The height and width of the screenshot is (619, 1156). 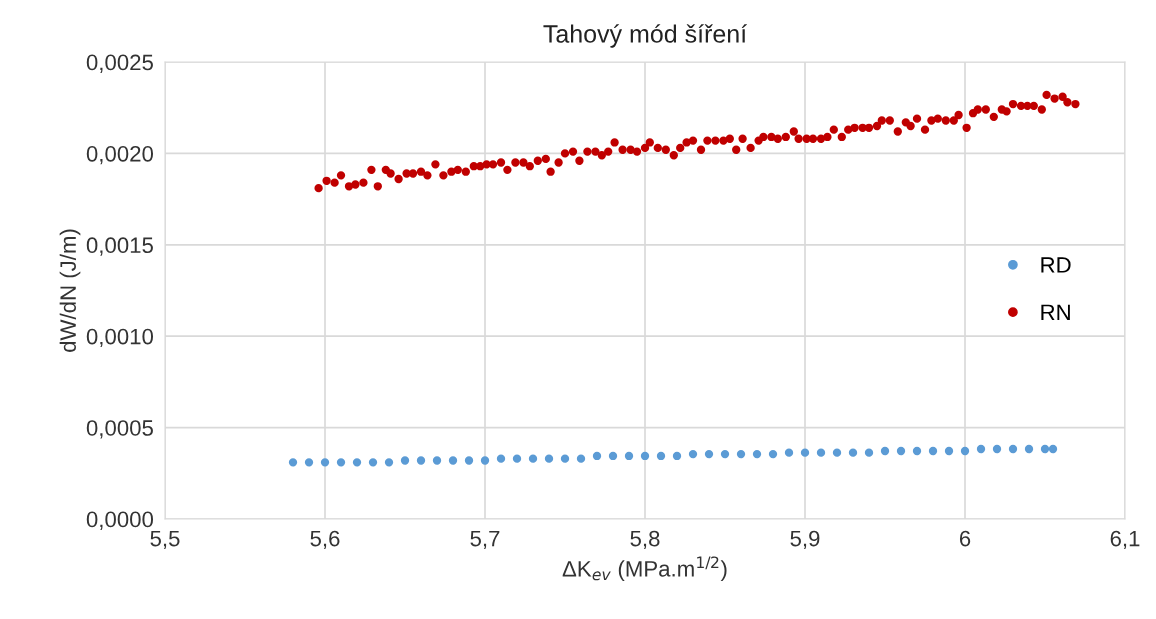 What do you see at coordinates (325, 540) in the screenshot?
I see `x-tick-label: 5,6` at bounding box center [325, 540].